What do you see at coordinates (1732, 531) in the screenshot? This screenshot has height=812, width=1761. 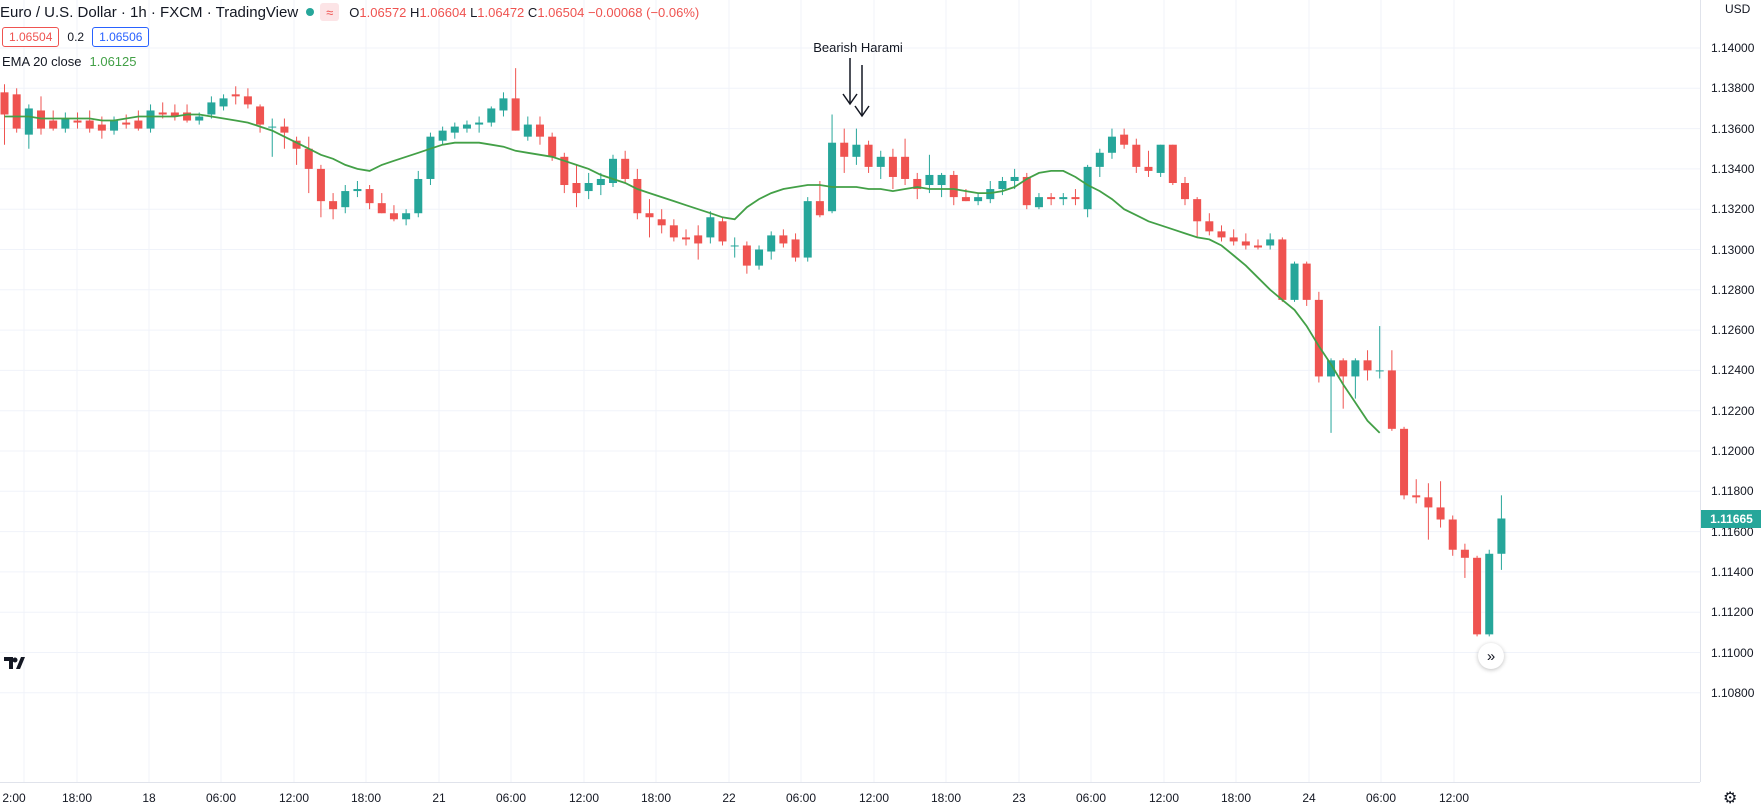 I see `price-tick-label: 1.11600` at bounding box center [1732, 531].